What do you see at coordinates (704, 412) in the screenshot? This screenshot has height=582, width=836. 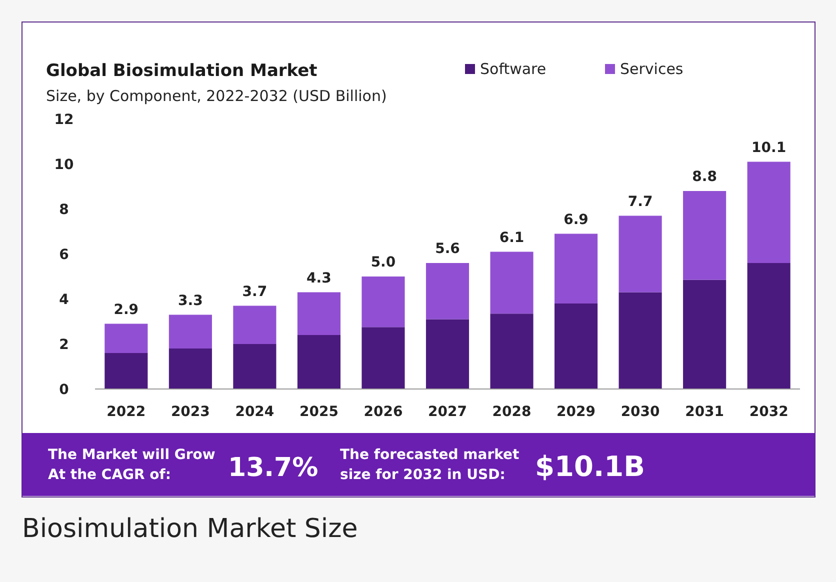 I see `x-tick-label: 2031` at bounding box center [704, 412].